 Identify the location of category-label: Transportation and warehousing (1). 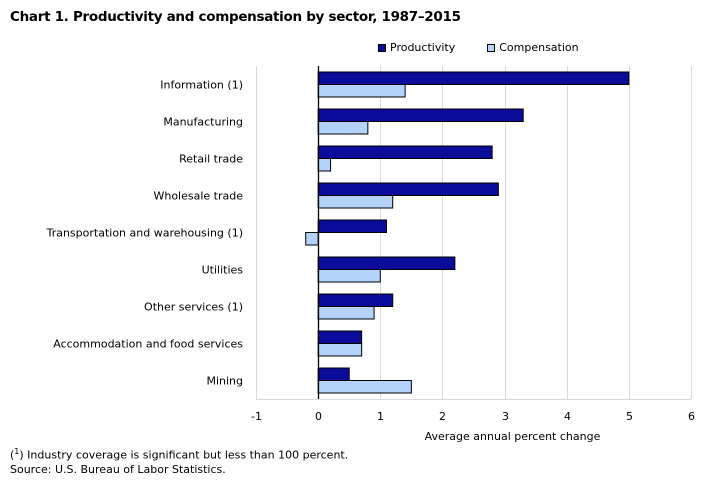
(144, 233).